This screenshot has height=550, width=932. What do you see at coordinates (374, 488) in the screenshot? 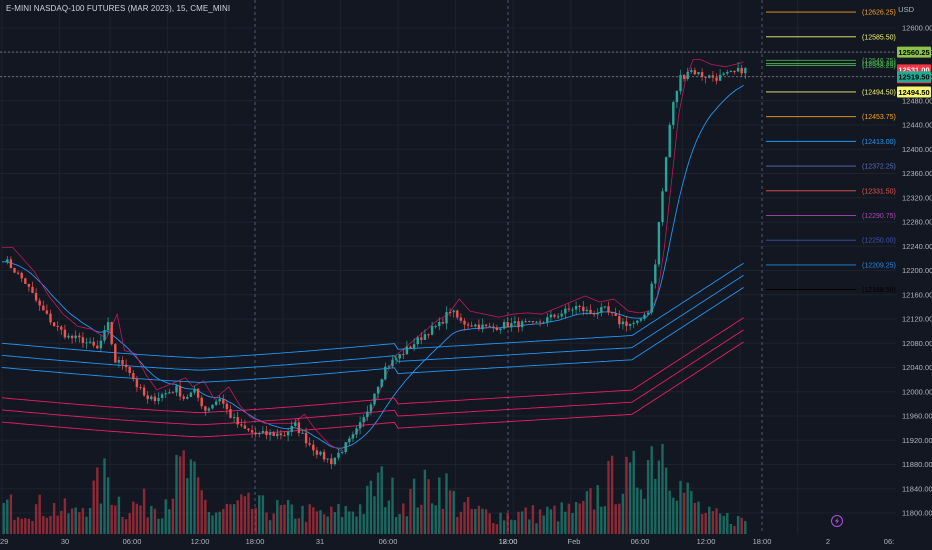
I see `volume-bars` at bounding box center [374, 488].